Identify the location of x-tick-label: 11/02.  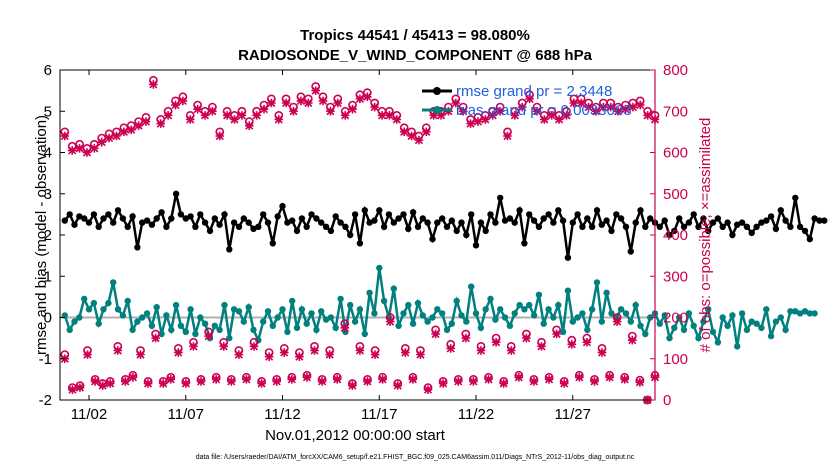
(89, 414).